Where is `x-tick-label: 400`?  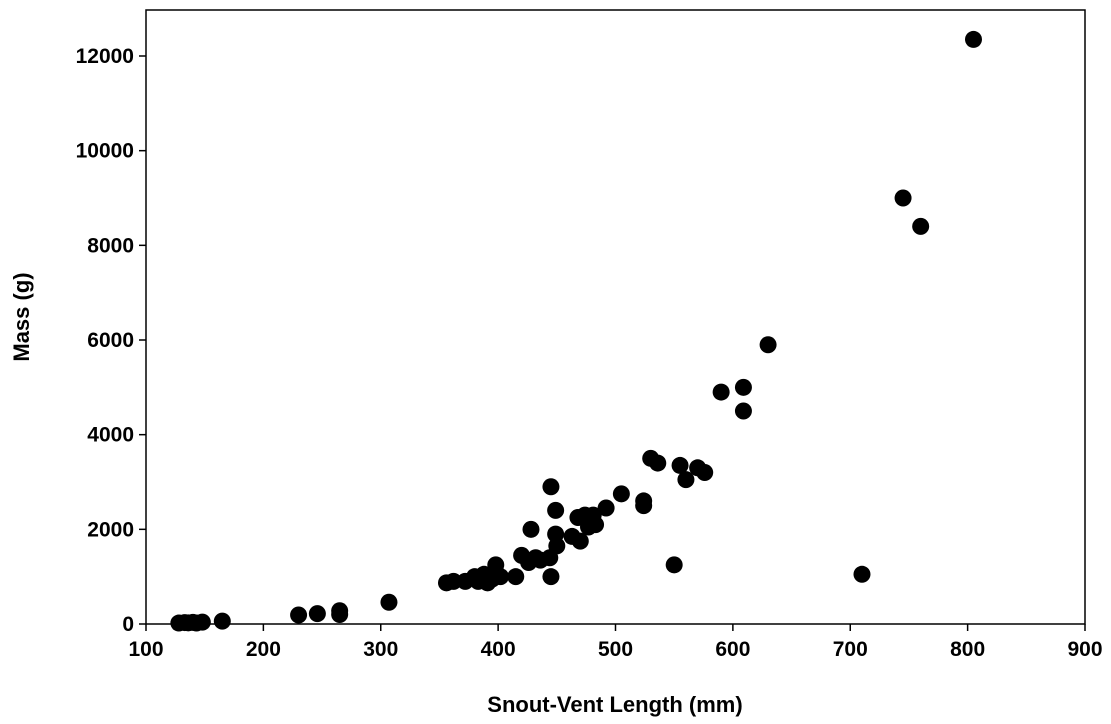 x-tick-label: 400 is located at coordinates (498, 649).